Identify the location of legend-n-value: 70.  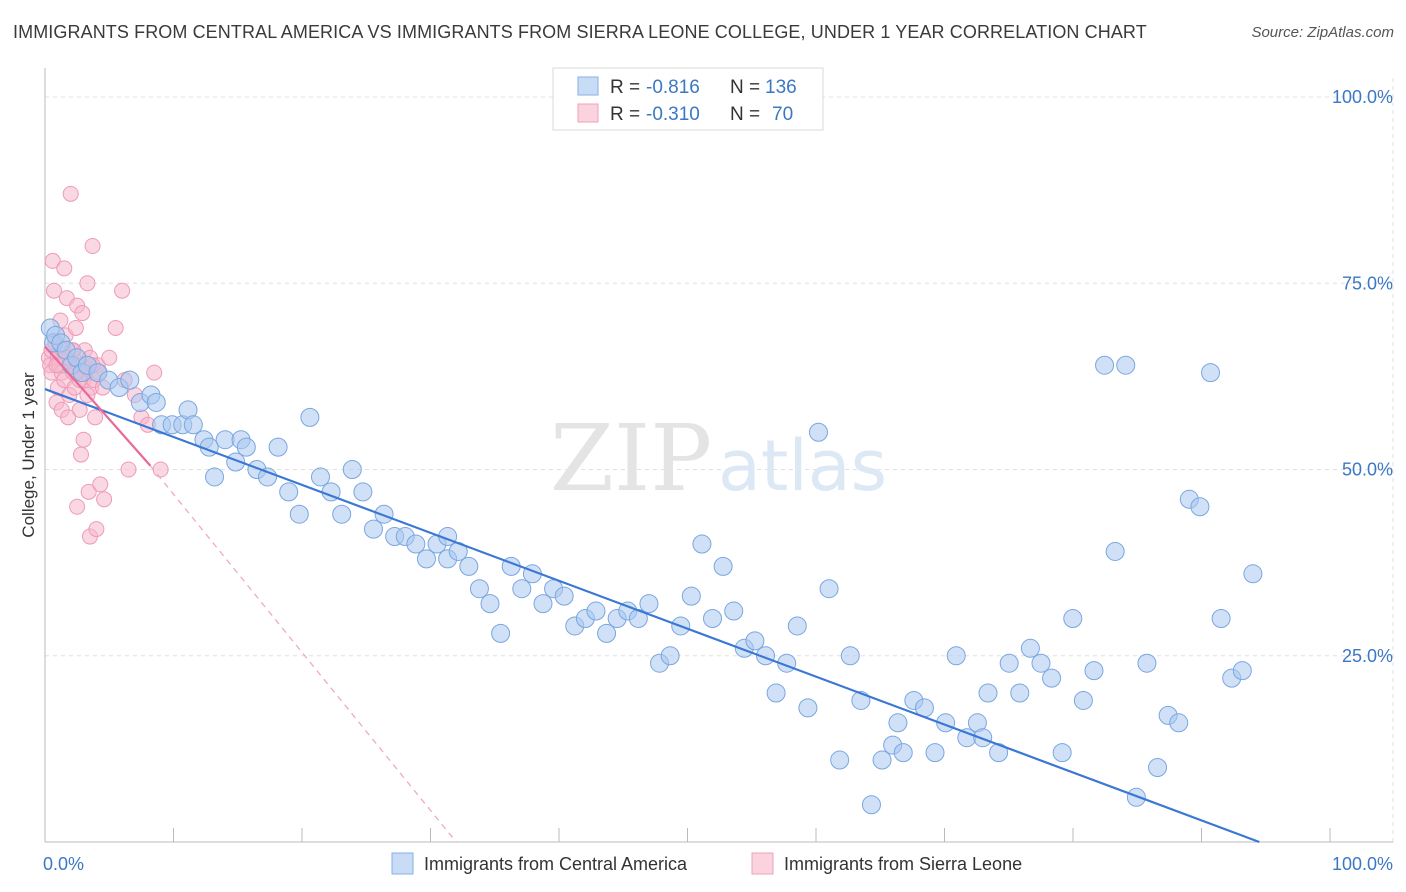
(782, 114).